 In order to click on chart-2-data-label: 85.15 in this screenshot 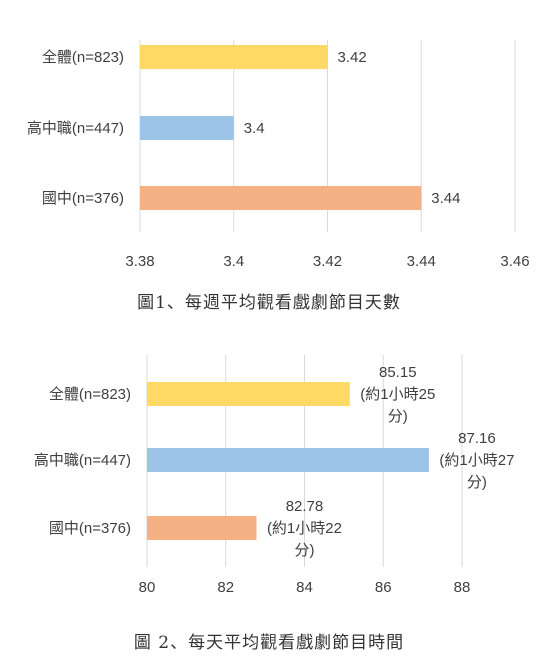, I will do `click(398, 372)`.